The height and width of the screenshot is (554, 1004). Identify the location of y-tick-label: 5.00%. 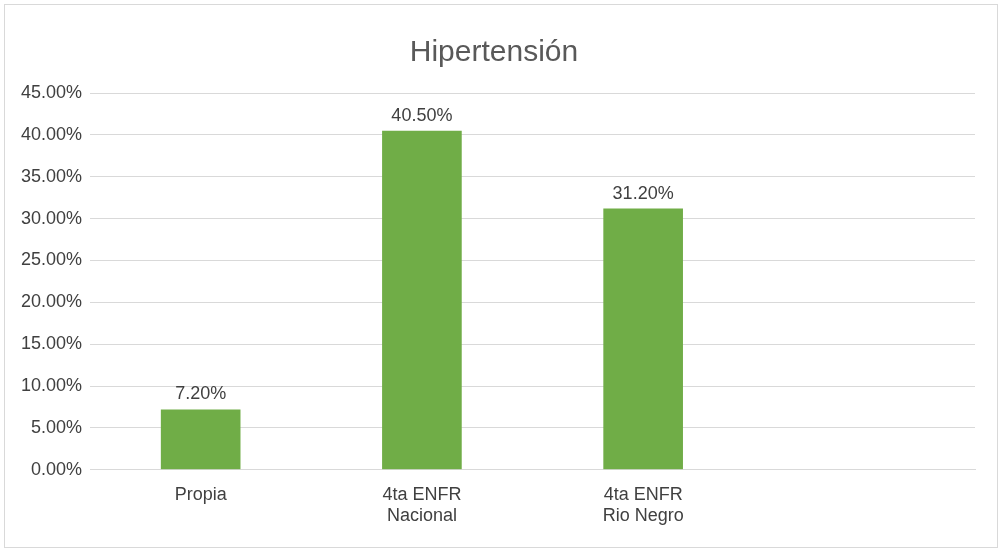
(57, 426).